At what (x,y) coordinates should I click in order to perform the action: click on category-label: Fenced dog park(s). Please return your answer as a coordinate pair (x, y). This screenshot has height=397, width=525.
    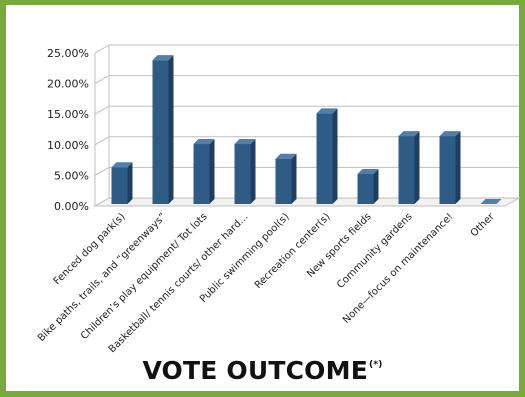
    Looking at the image, I should click on (90, 249).